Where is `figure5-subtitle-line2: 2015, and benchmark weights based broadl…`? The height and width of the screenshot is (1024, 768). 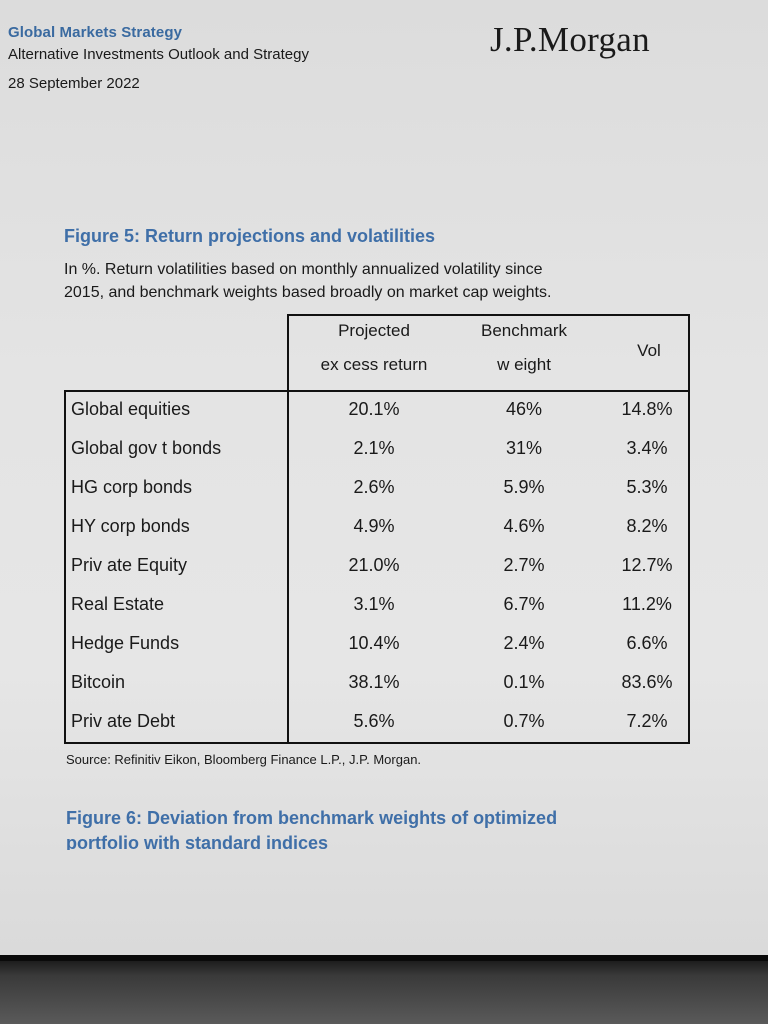 figure5-subtitle-line2: 2015, and benchmark weights based broadl… is located at coordinates (308, 292).